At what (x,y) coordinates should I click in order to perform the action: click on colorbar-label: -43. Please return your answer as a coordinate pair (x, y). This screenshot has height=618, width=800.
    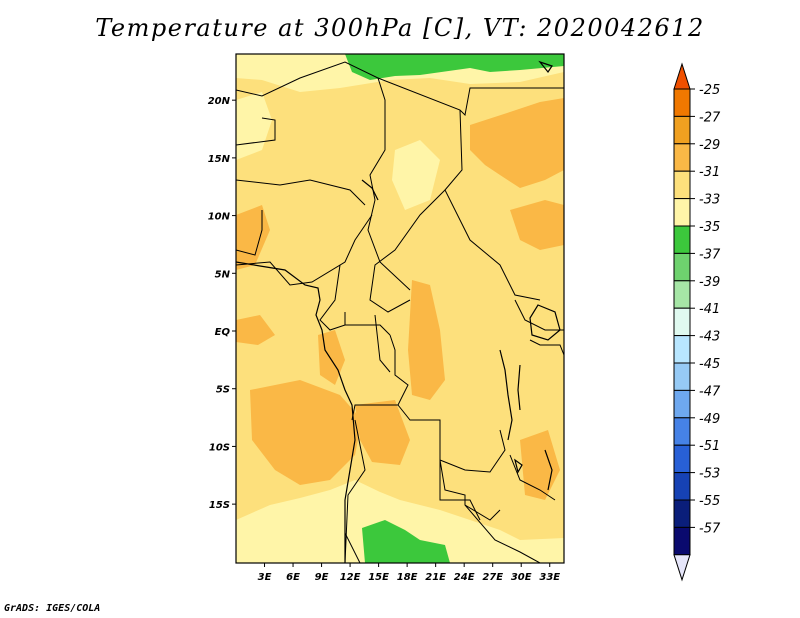
    Looking at the image, I should click on (709, 337).